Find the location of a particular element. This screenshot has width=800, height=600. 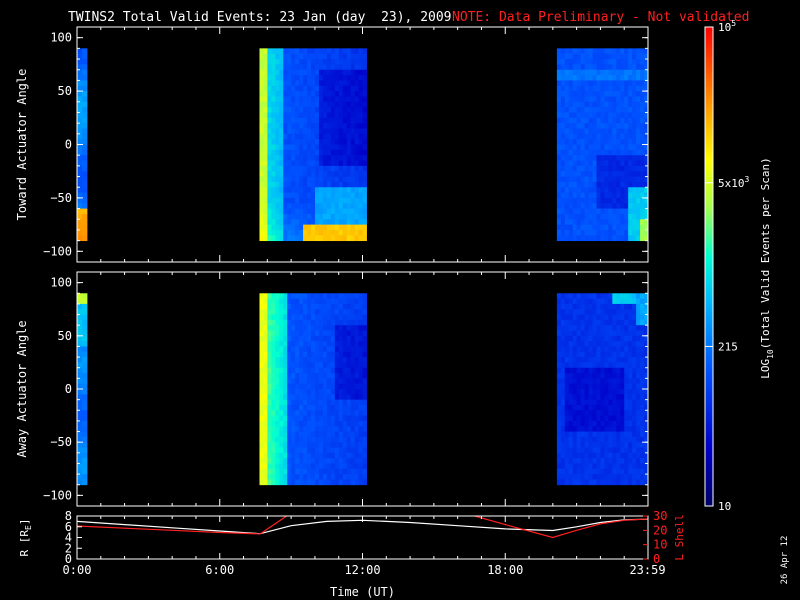

y-tick-label: 50 is located at coordinates (65, 336).